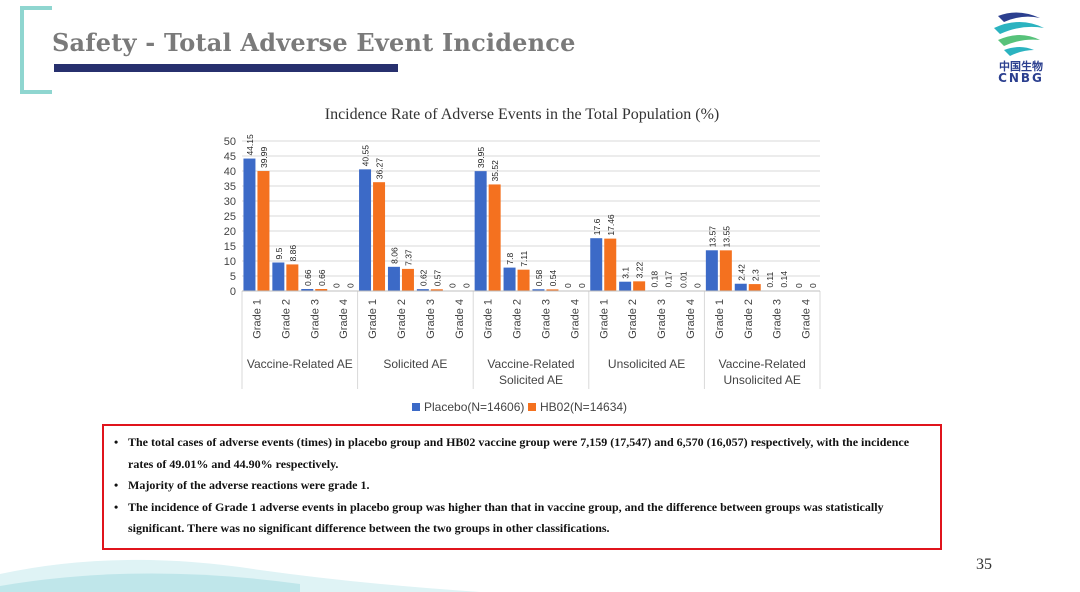 The height and width of the screenshot is (592, 1080). Describe the element at coordinates (226, 68) in the screenshot. I see `title-underline-bar` at that location.